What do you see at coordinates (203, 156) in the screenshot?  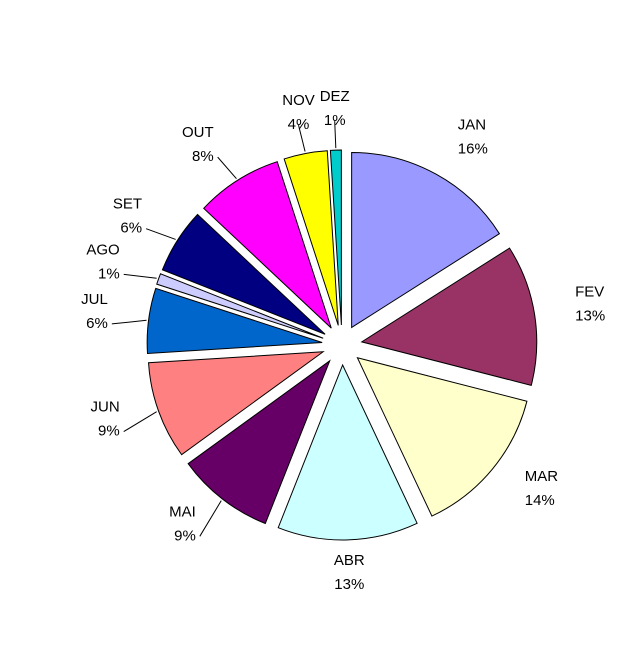 I see `value-label: 8%` at bounding box center [203, 156].